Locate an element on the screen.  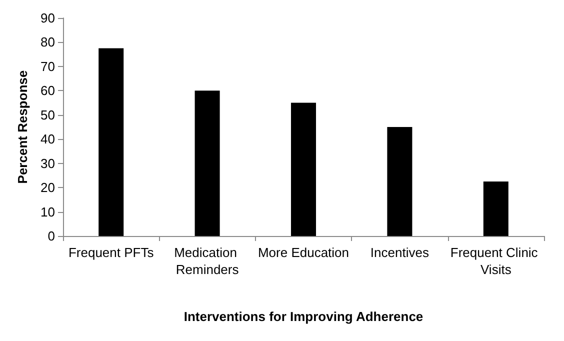
y-tick-label: 30 is located at coordinates (47, 163).